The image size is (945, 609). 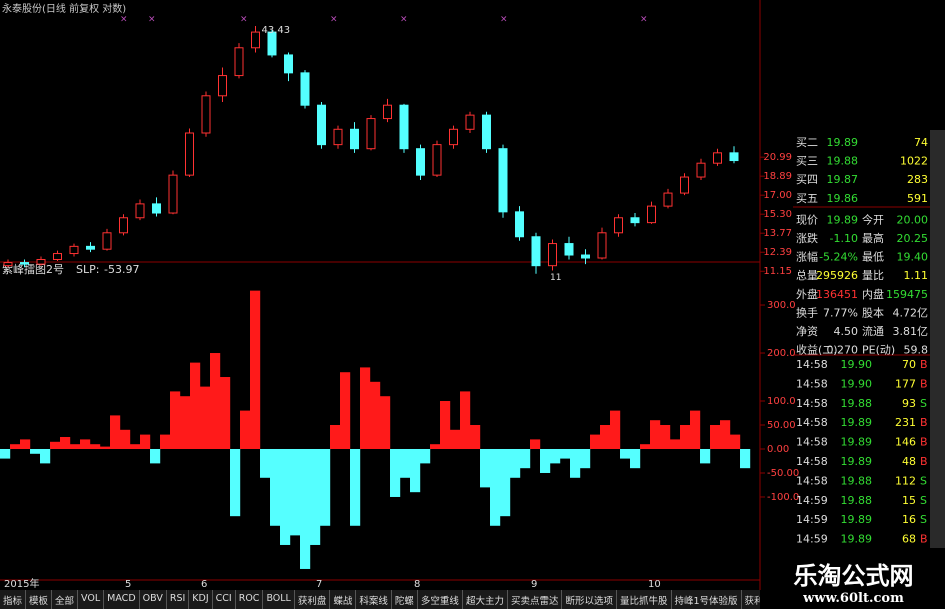 I want to click on y-tick-label: 18.89, so click(x=777, y=176).